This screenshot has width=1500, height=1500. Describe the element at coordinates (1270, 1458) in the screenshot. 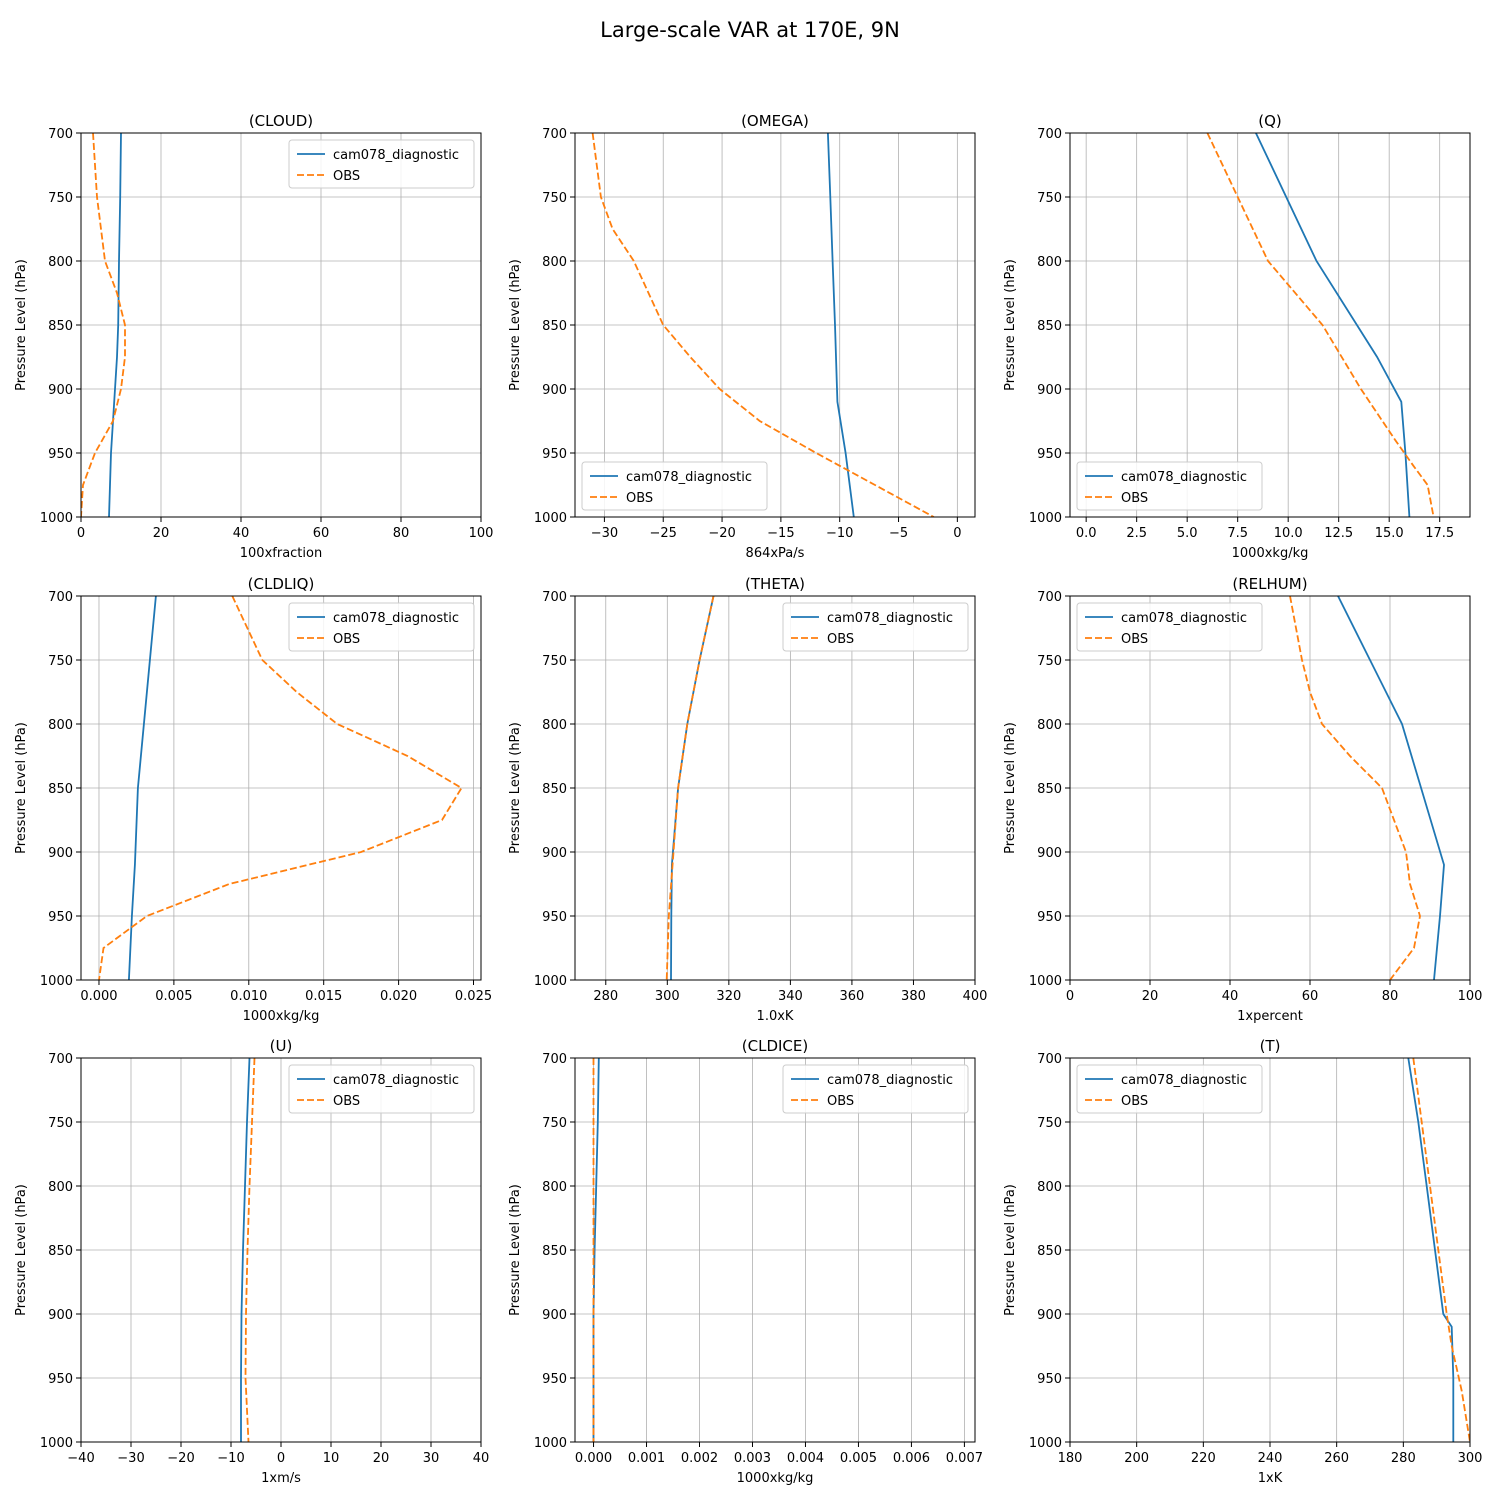

I see `x-tick-label: 240` at that location.